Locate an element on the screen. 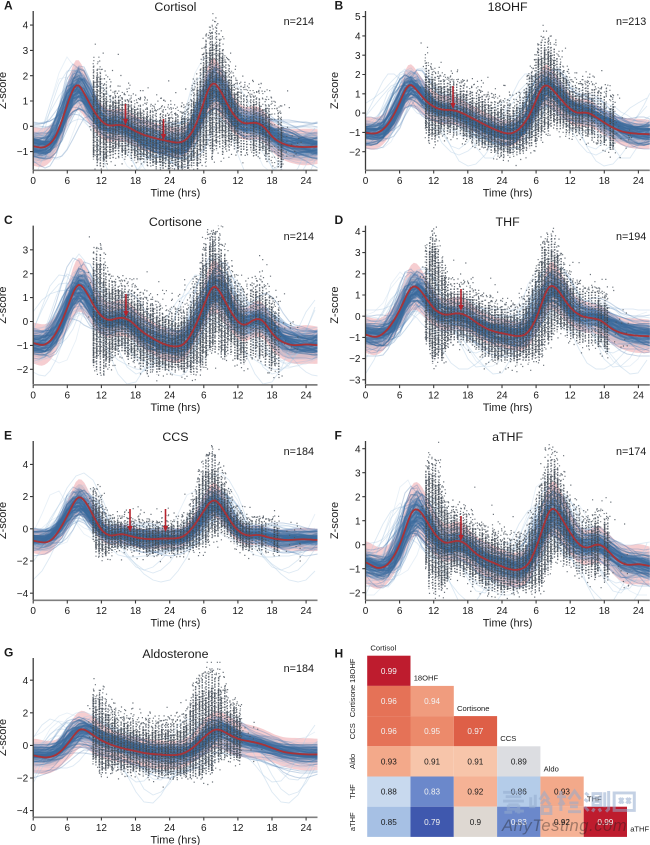 The height and width of the screenshot is (845, 650). svg-text: Cortisol is located at coordinates (175, 7).